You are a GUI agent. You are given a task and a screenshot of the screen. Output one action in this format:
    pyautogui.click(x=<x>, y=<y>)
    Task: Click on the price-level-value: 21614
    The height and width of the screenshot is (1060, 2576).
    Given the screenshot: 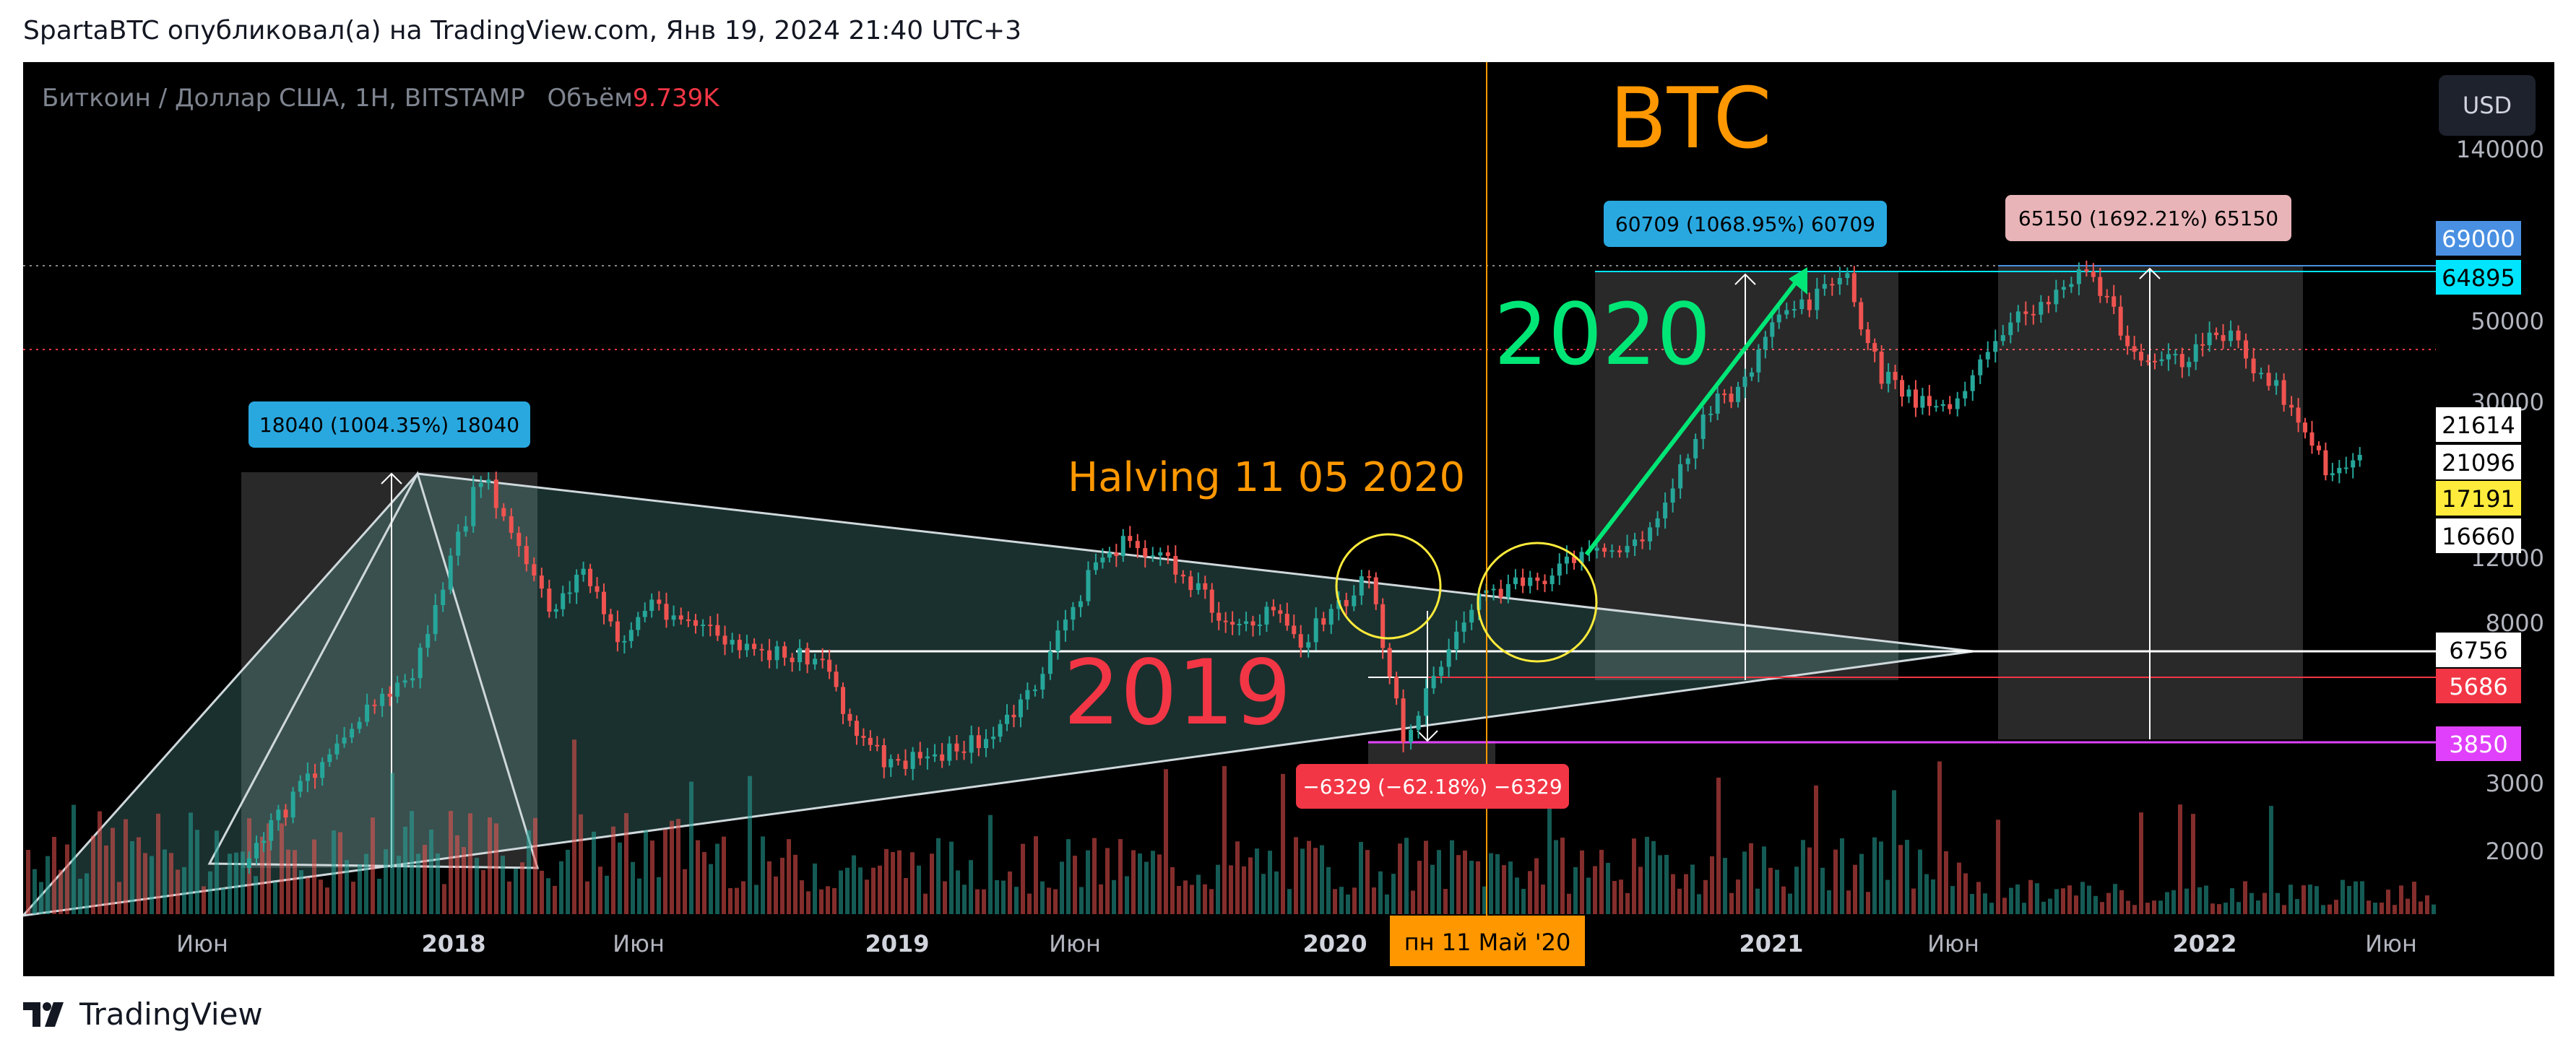 What is the action you would take?
    pyautogui.click(x=2478, y=425)
    